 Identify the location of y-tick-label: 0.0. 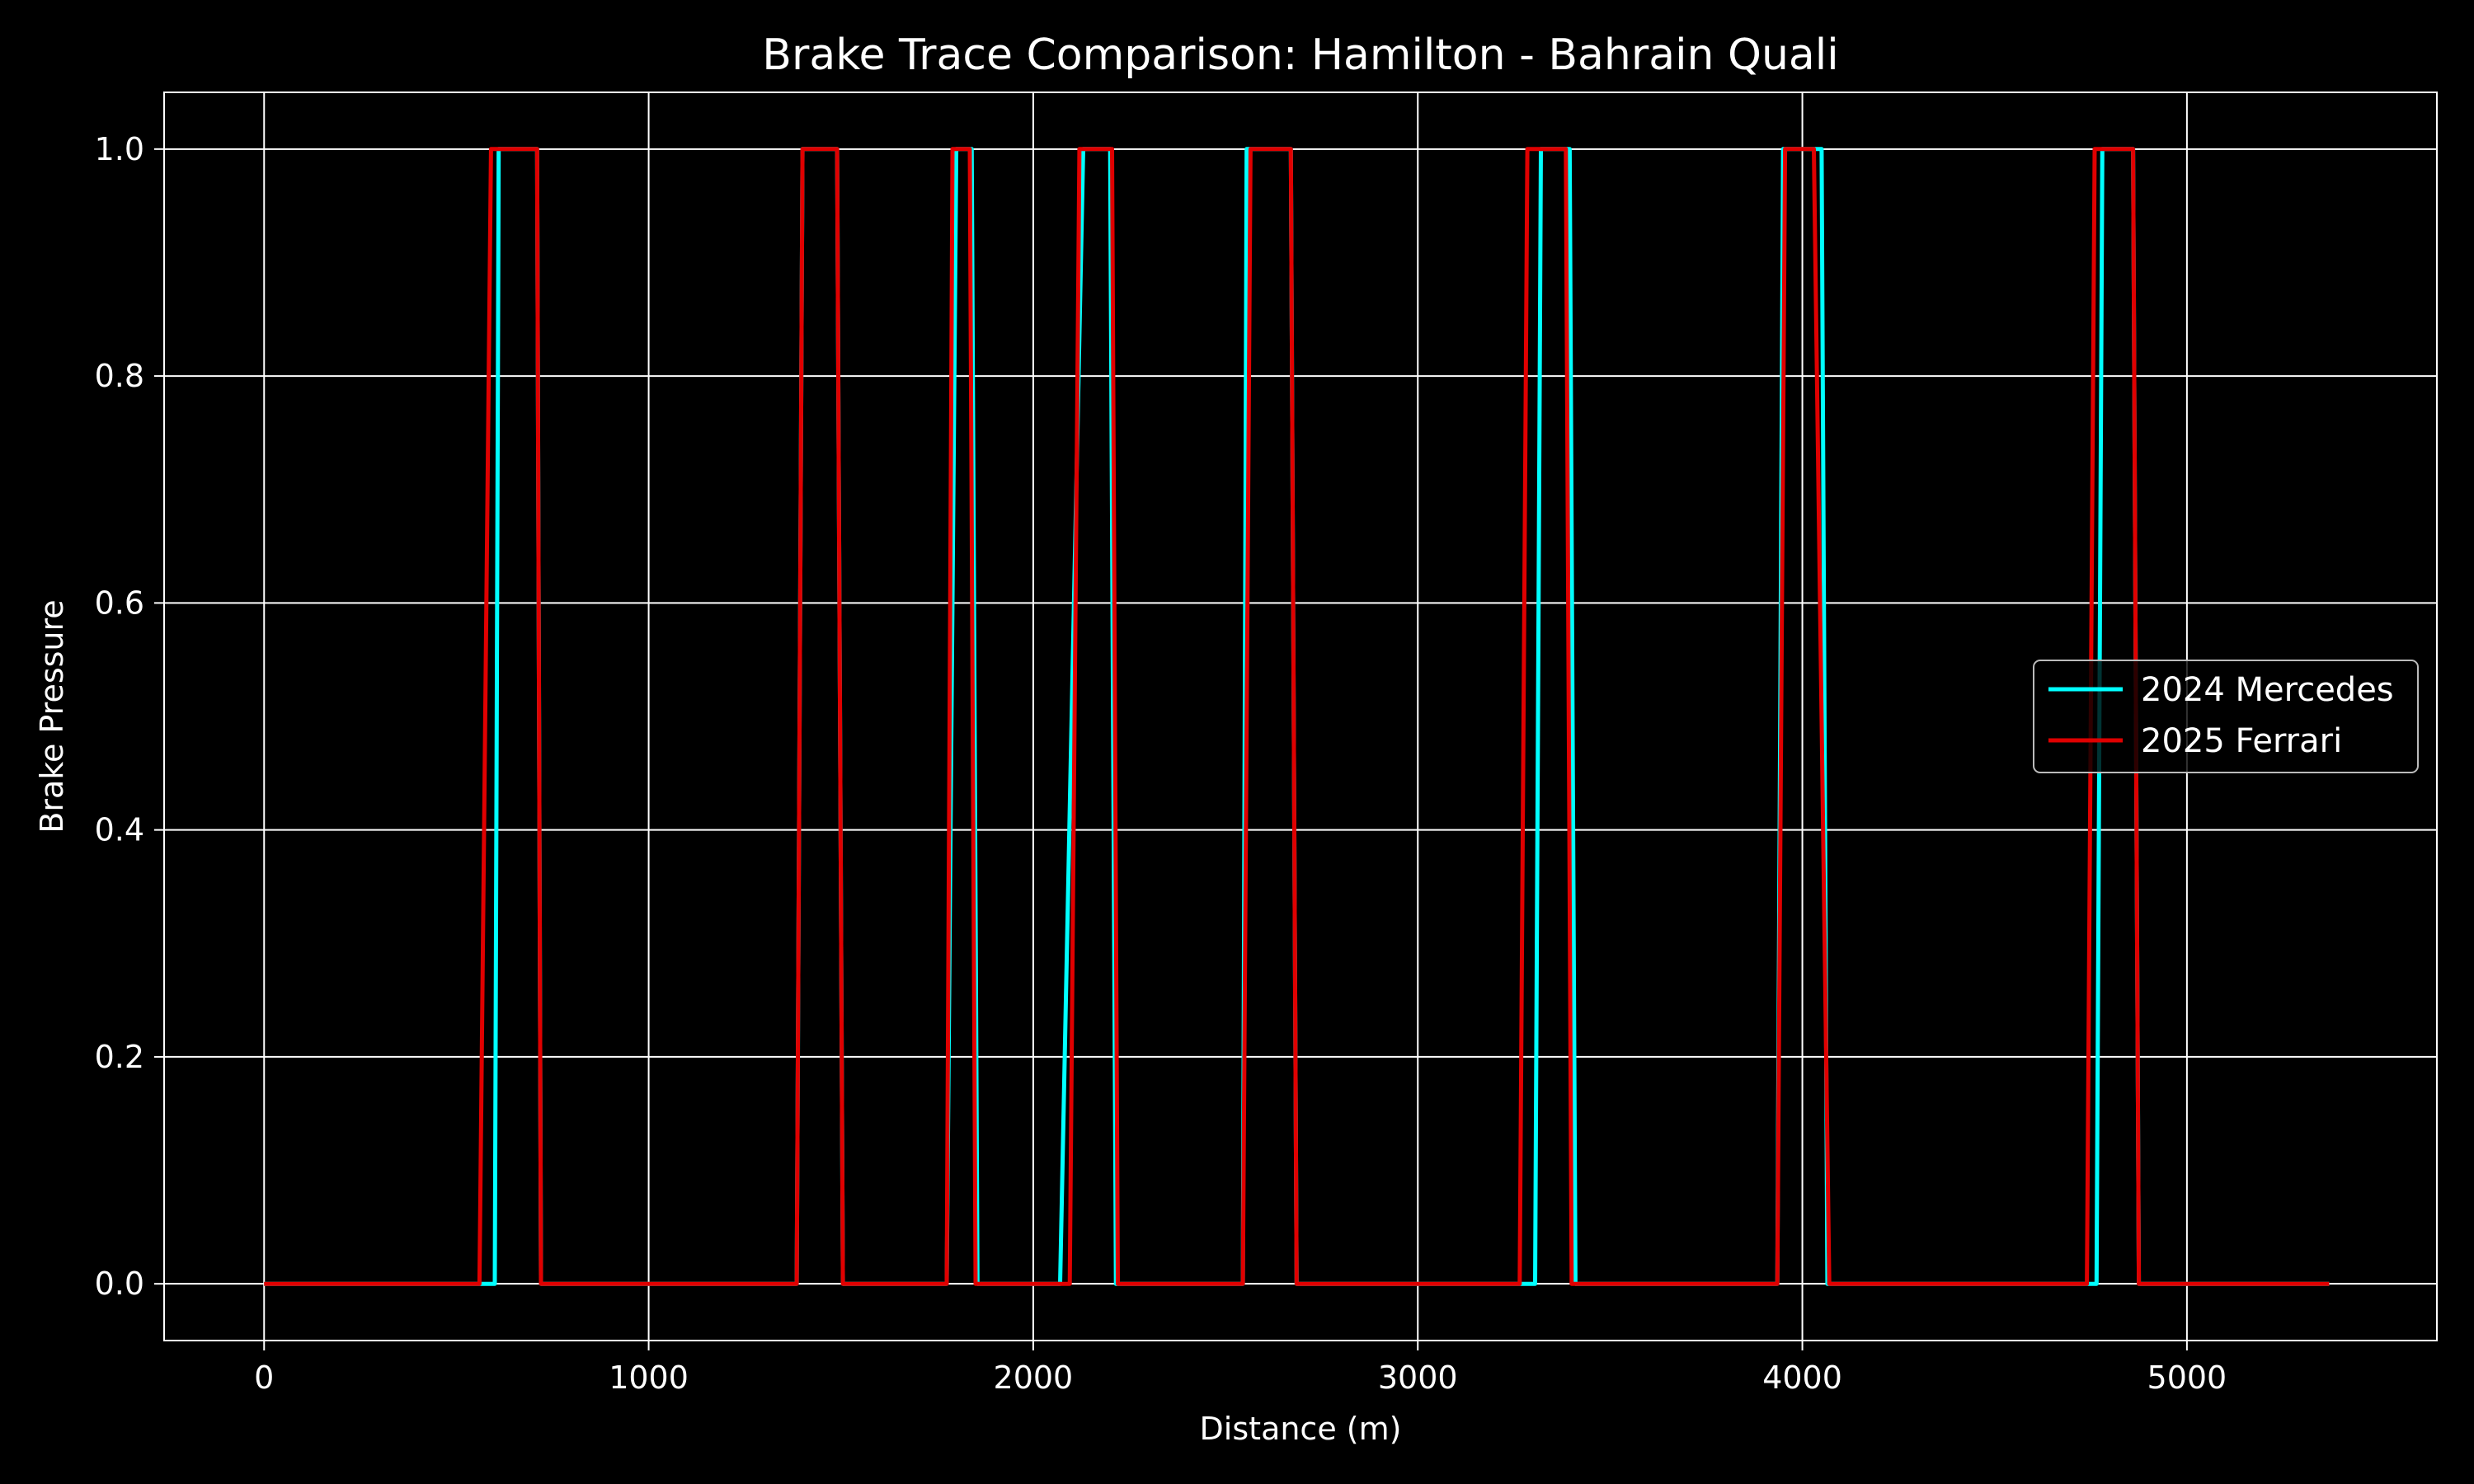
(119, 1284).